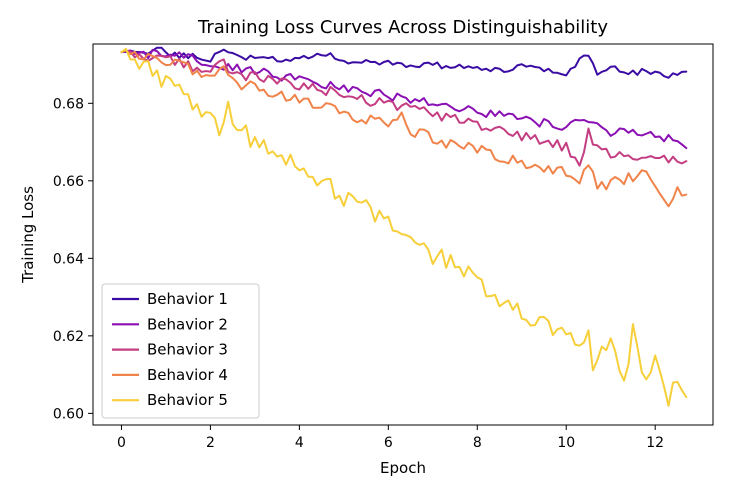  I want to click on y-tick-label: 0.66, so click(68, 182).